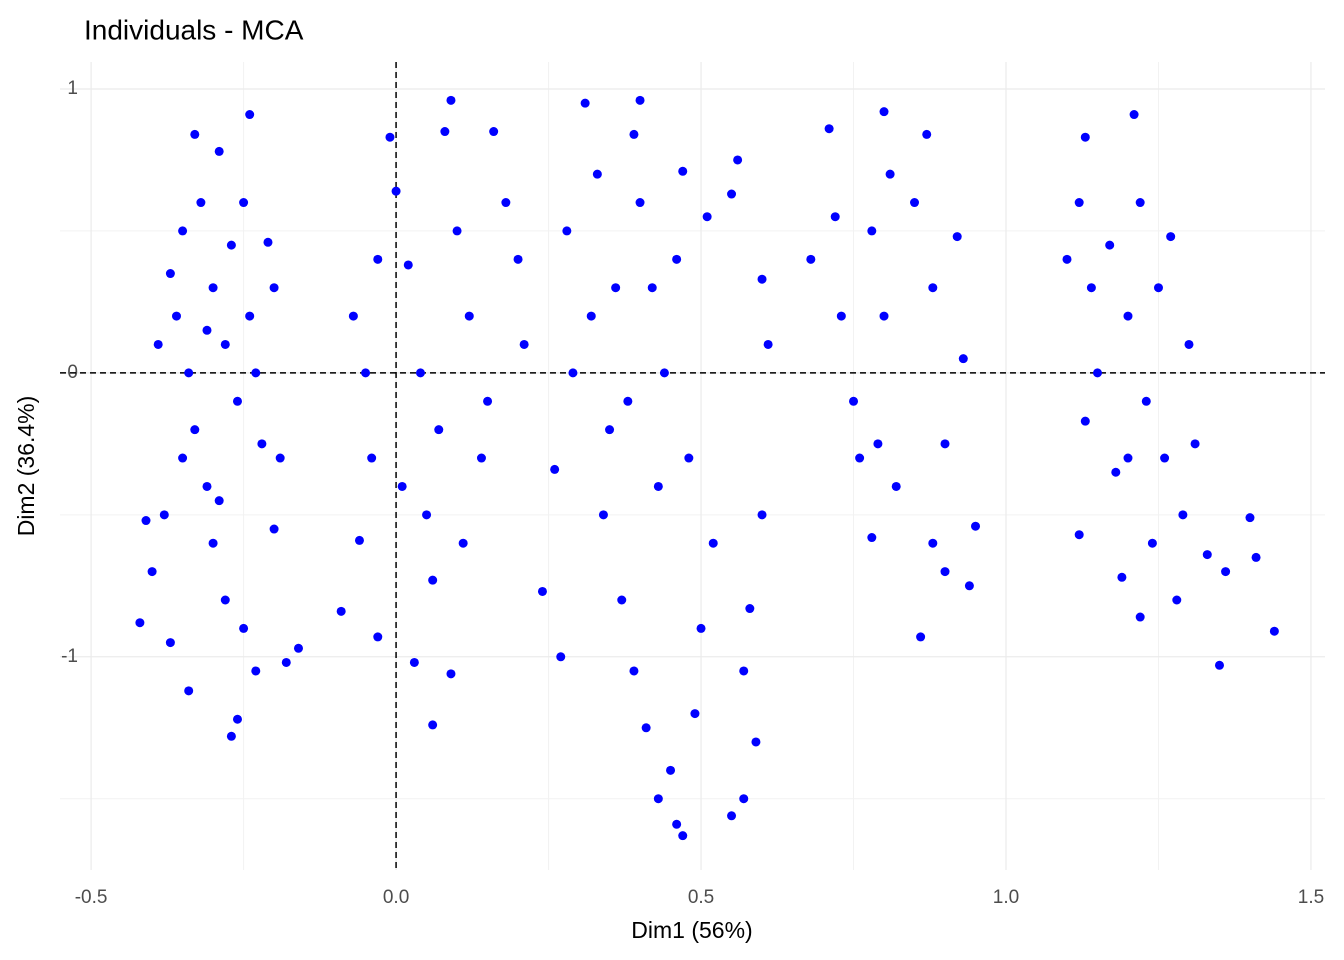 The image size is (1344, 960). I want to click on y-axis-label: Dim2 (36.4%), so click(26, 466).